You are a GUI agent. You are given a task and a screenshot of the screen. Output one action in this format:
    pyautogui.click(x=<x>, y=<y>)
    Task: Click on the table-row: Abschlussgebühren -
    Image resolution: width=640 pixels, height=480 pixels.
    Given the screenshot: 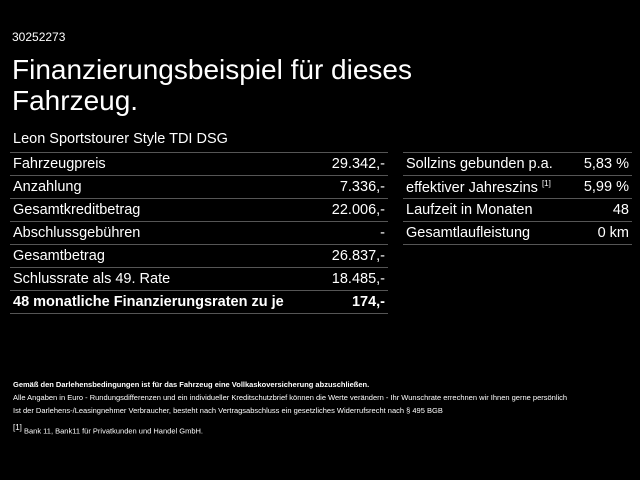 What is the action you would take?
    pyautogui.click(x=199, y=233)
    